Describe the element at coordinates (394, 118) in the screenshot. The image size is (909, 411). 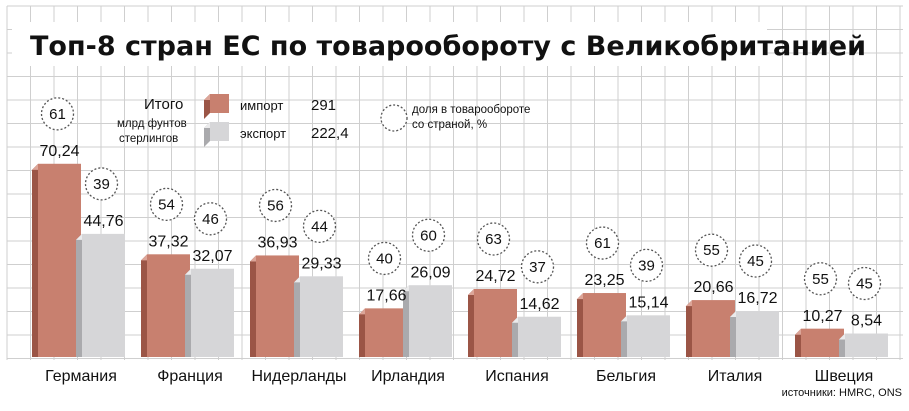
I see `legend-share-circle` at that location.